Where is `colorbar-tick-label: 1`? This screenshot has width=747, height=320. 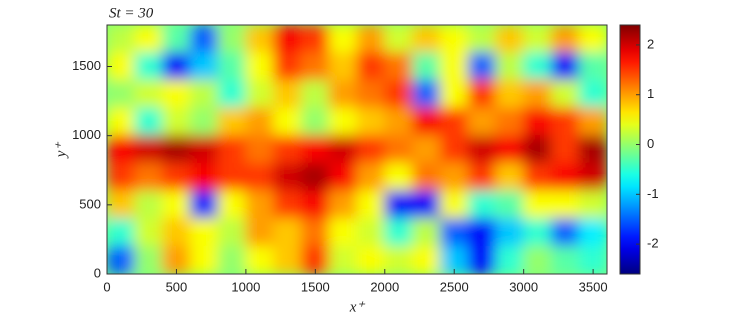 colorbar-tick-label: 1 is located at coordinates (650, 93).